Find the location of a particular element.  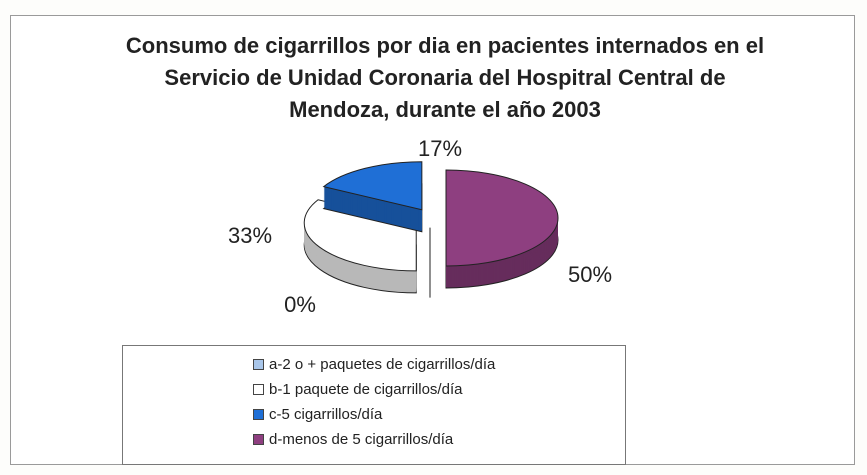

data-label: 33% is located at coordinates (250, 235).